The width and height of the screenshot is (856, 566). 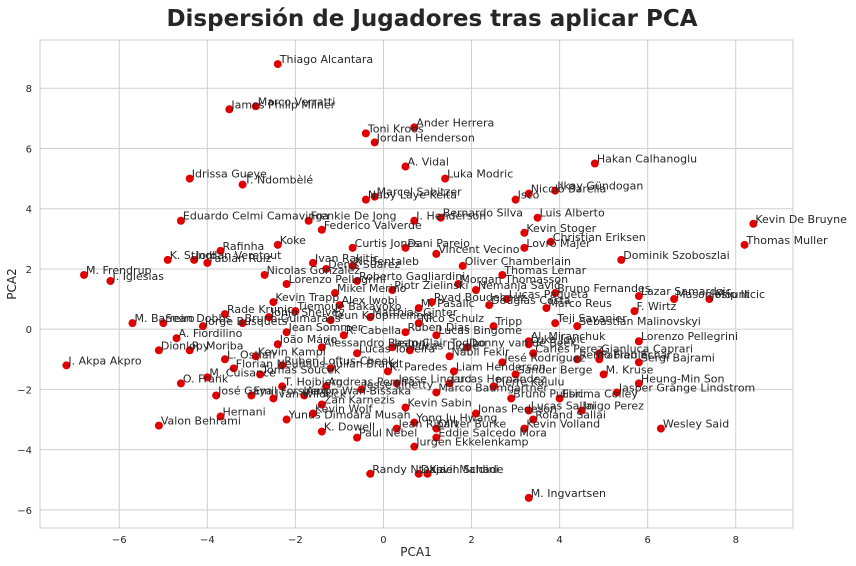 I want to click on y-axis-label: PCA2, so click(x=12, y=283).